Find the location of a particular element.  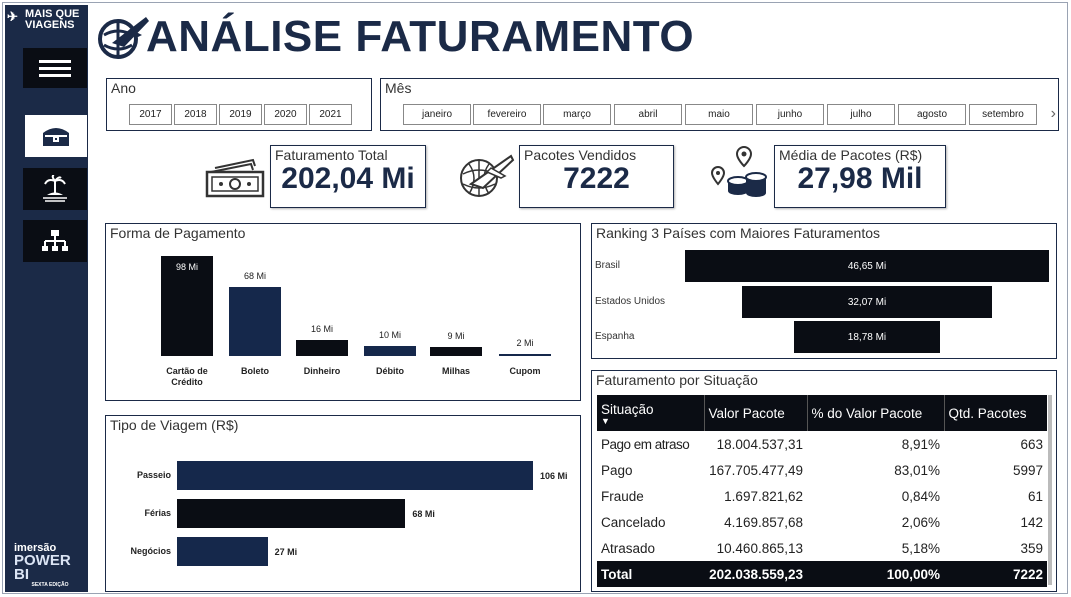

money-bill-icon is located at coordinates (236, 180).